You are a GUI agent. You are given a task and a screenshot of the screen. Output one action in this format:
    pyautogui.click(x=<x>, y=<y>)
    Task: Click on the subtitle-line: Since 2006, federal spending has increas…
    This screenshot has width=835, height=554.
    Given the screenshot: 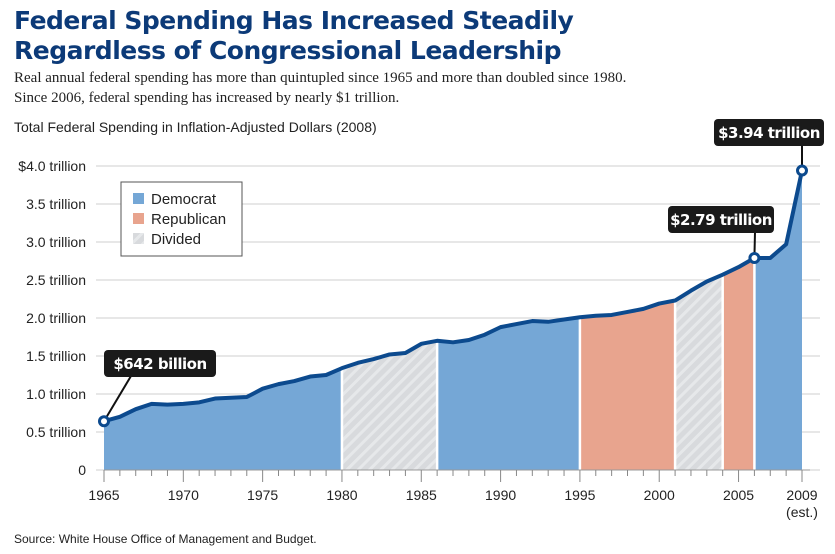 What is the action you would take?
    pyautogui.click(x=207, y=98)
    